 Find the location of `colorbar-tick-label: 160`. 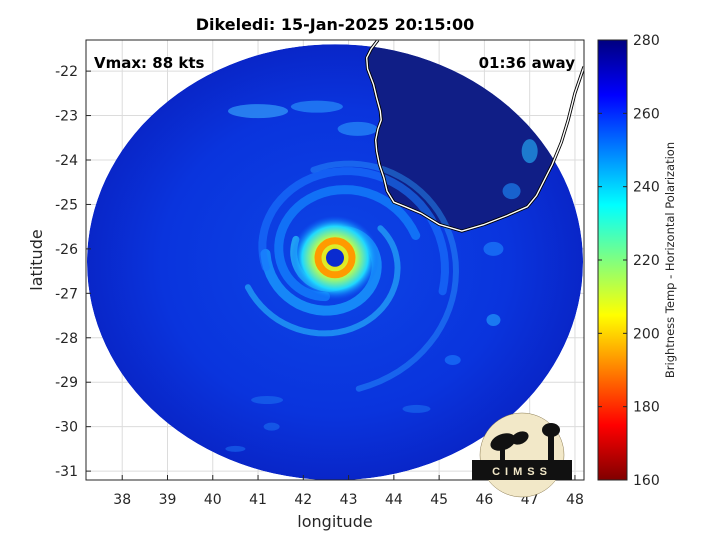

colorbar-tick-label: 160 is located at coordinates (646, 481).